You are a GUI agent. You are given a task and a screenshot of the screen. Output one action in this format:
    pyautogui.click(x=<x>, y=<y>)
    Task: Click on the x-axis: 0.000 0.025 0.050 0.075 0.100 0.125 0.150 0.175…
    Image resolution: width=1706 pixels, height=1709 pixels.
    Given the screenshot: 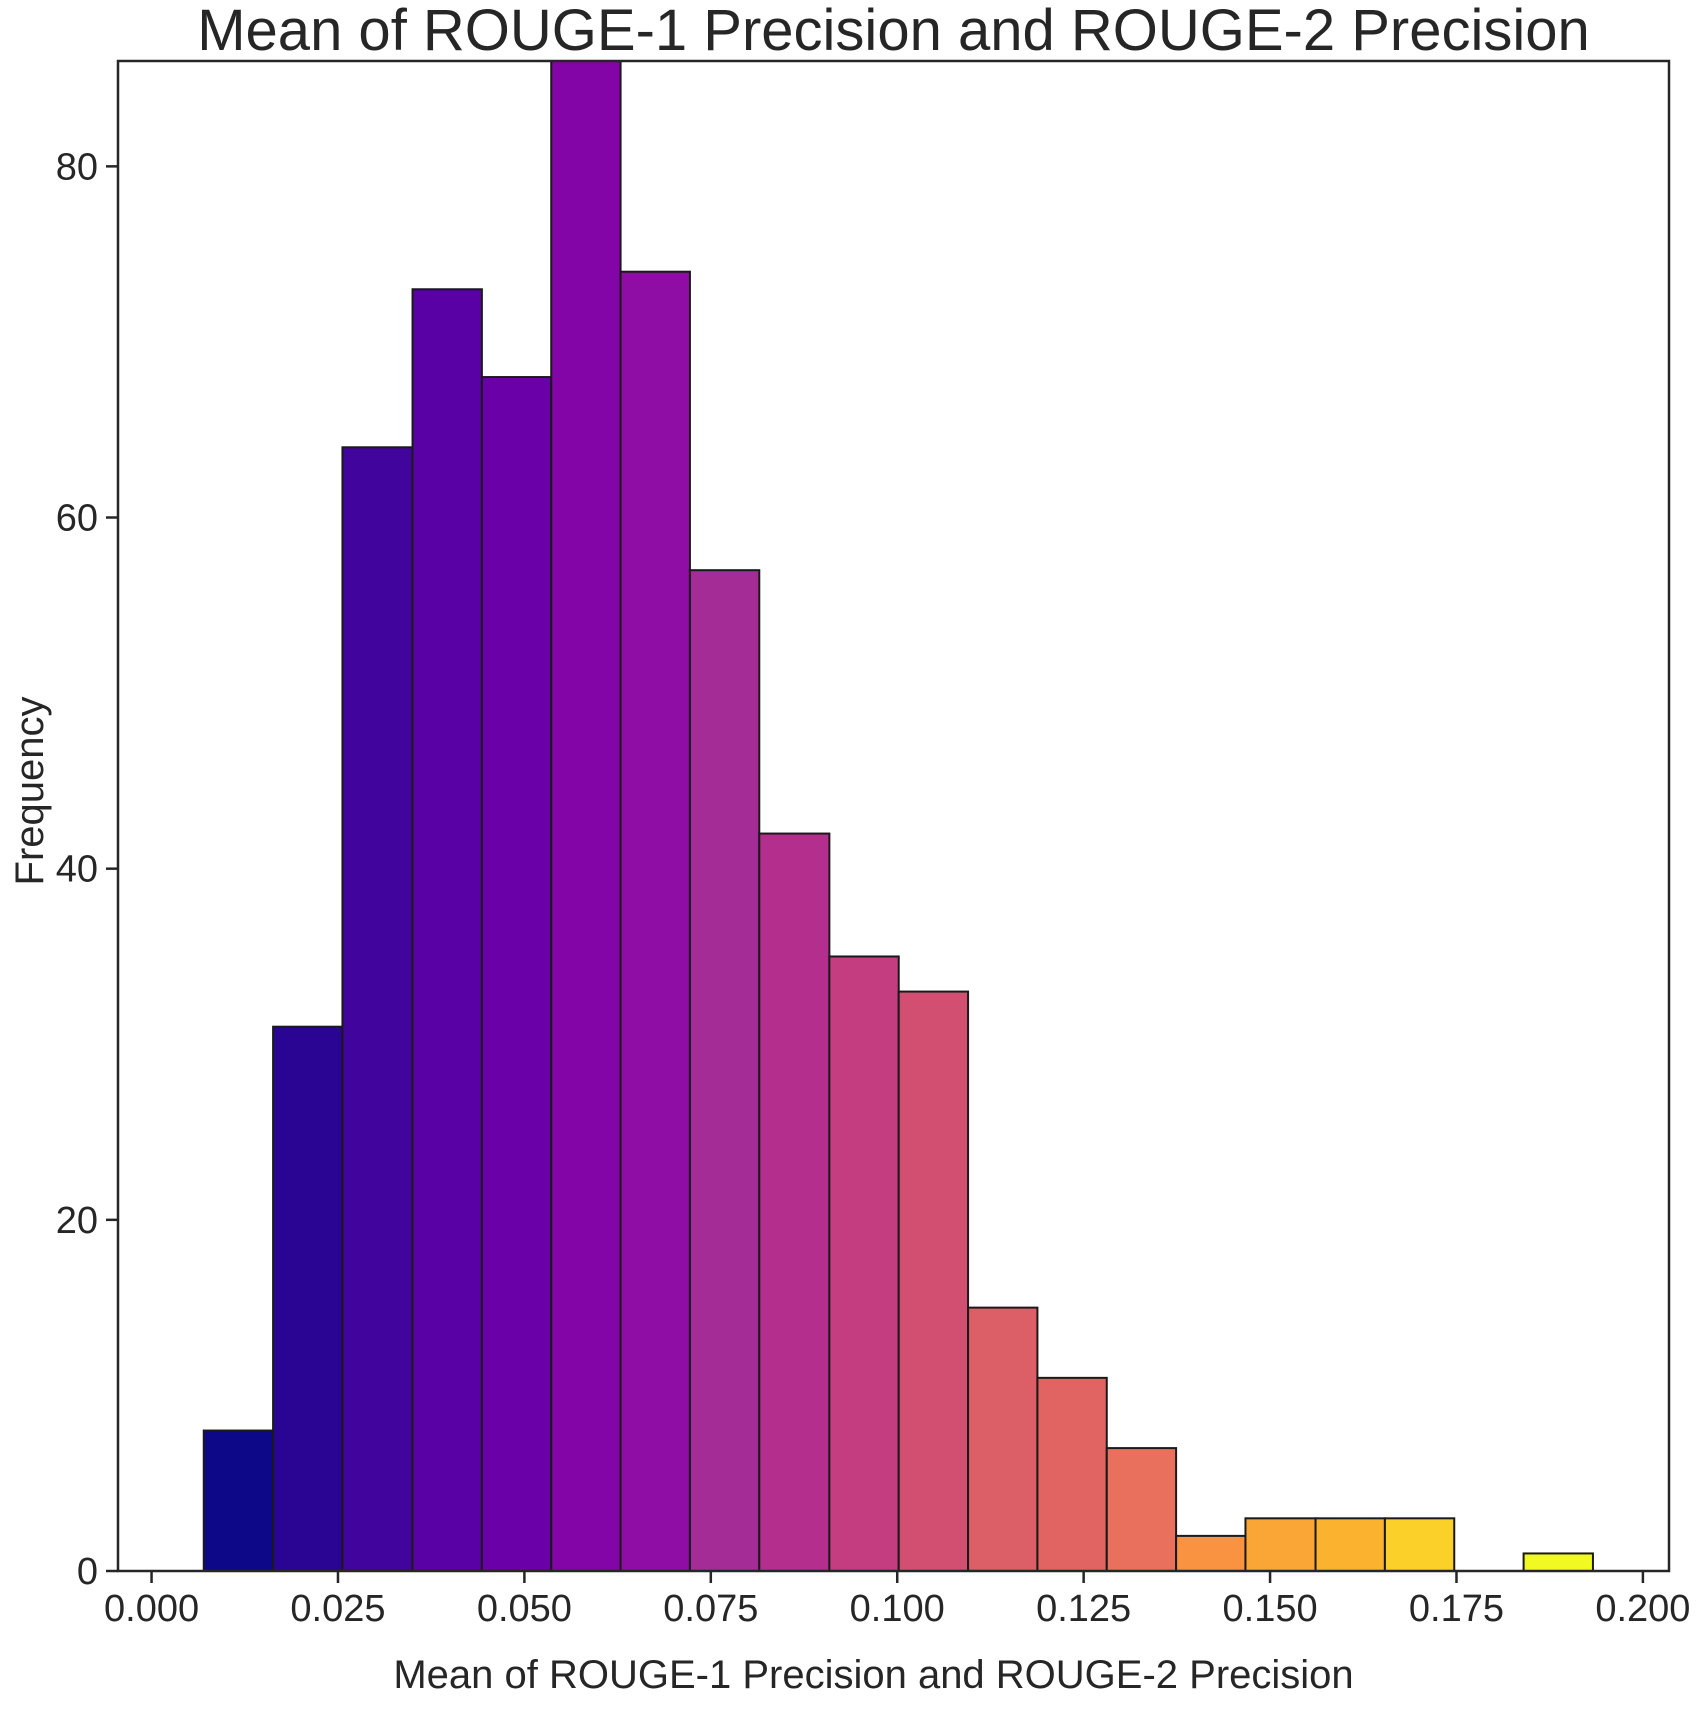 What is the action you would take?
    pyautogui.click(x=897, y=1600)
    